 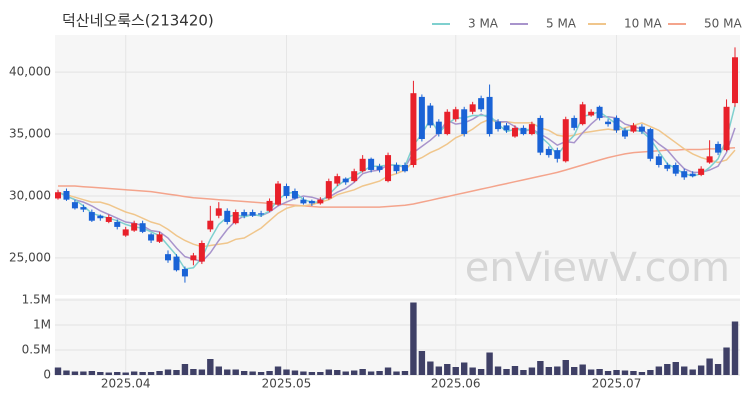 What do you see at coordinates (397, 177) in the screenshot?
I see `ma-line` at bounding box center [397, 177].